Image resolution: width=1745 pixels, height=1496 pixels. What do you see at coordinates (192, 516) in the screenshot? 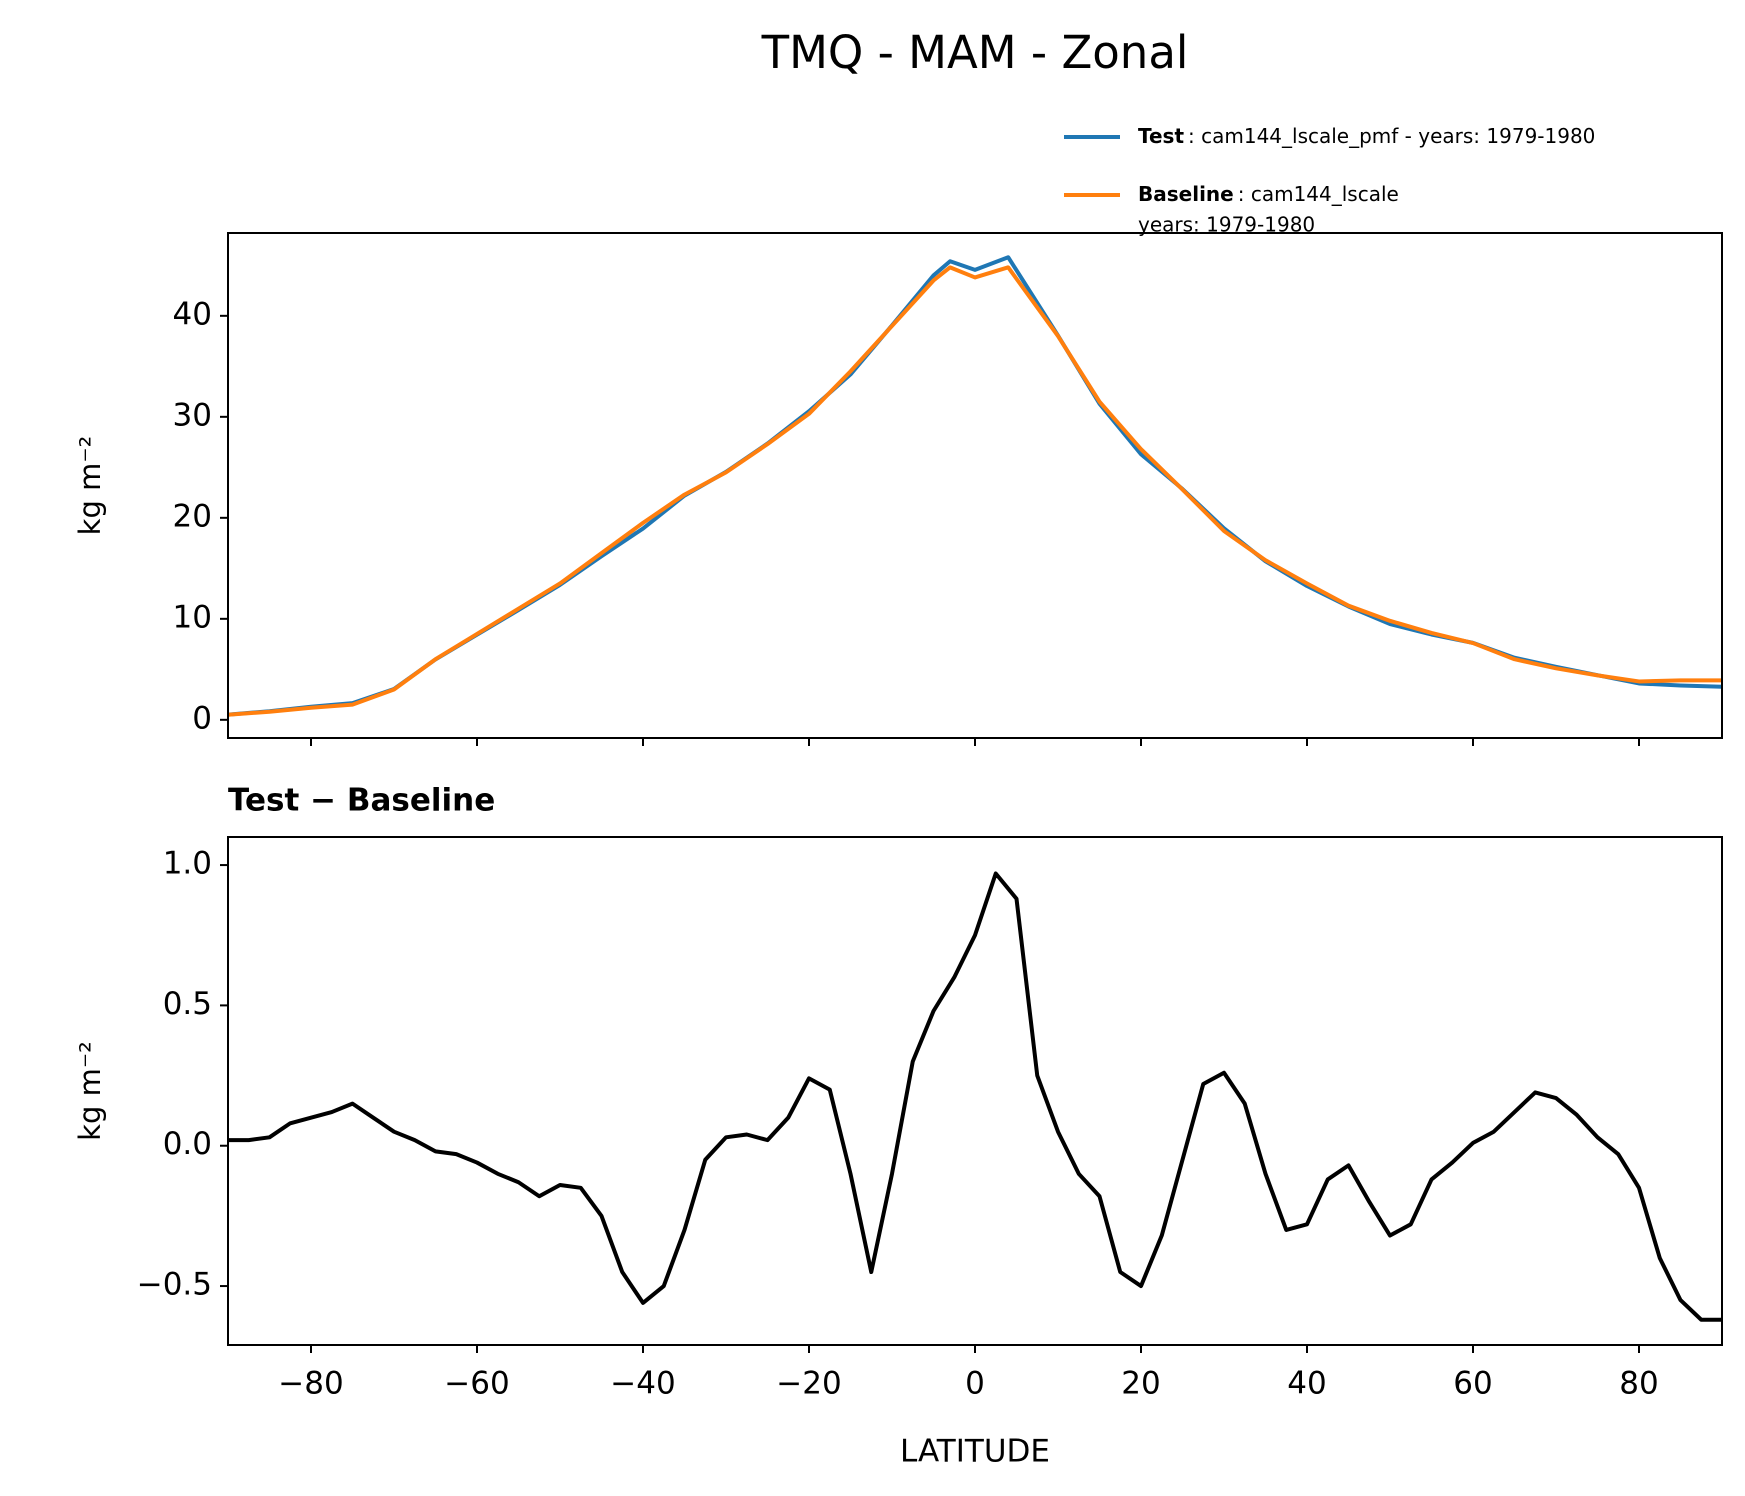
I see `y-tick-label: 20` at bounding box center [192, 516].